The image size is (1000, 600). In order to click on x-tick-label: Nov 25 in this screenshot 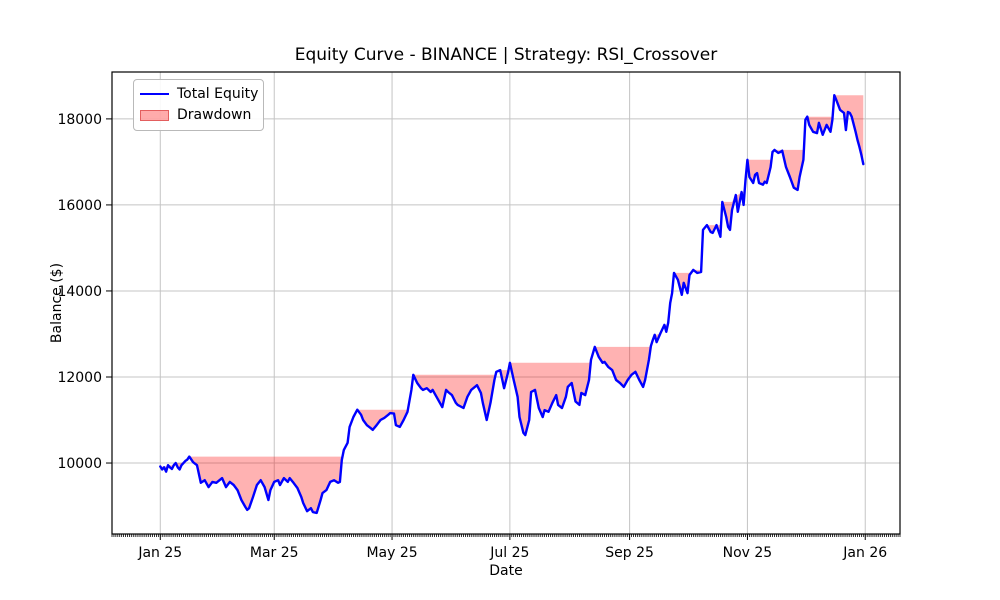, I will do `click(748, 553)`.